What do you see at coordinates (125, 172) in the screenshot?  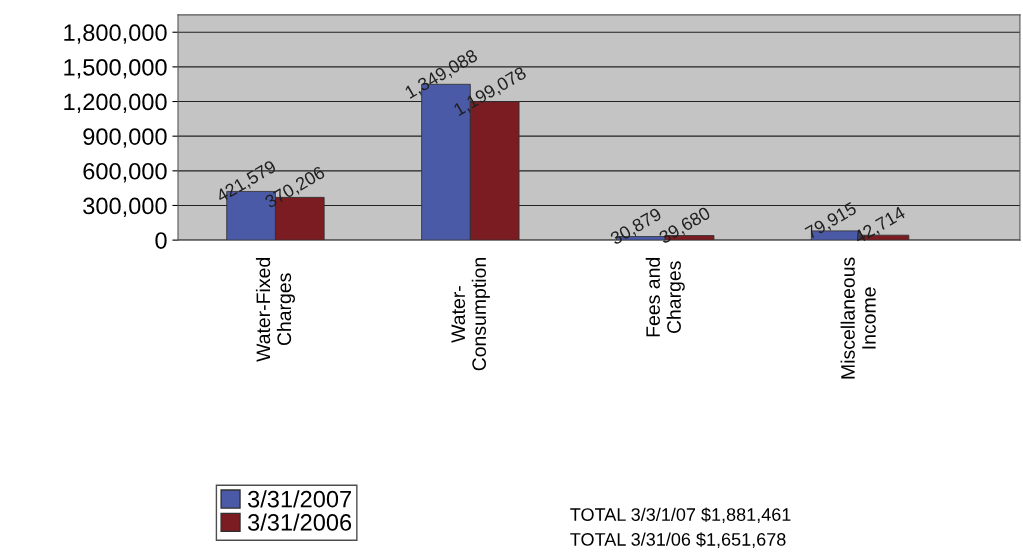 I see `y-tick-label: 600,000` at bounding box center [125, 172].